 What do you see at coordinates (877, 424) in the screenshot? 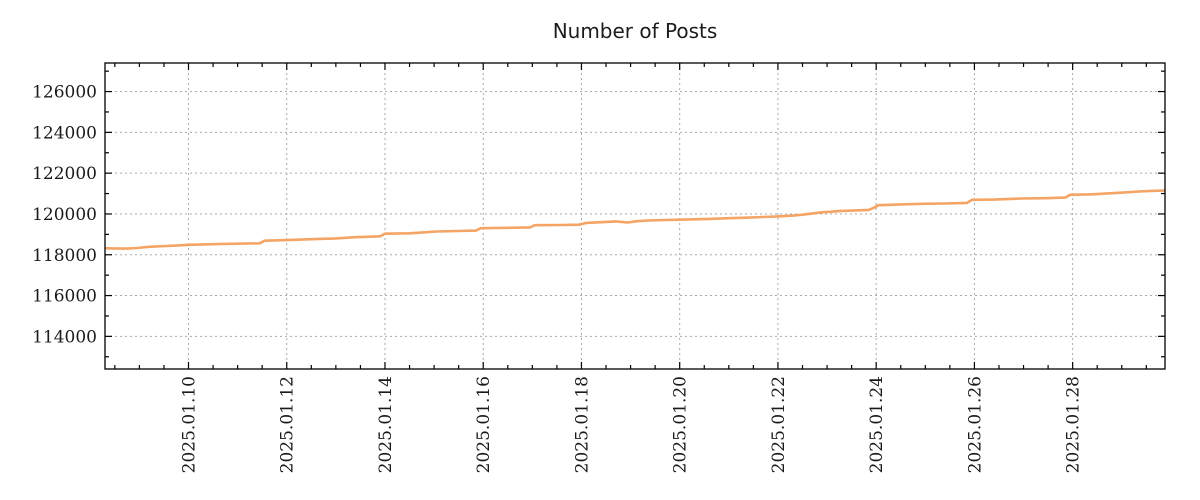
I see `x-tick-label: 2025.01.24` at bounding box center [877, 424].